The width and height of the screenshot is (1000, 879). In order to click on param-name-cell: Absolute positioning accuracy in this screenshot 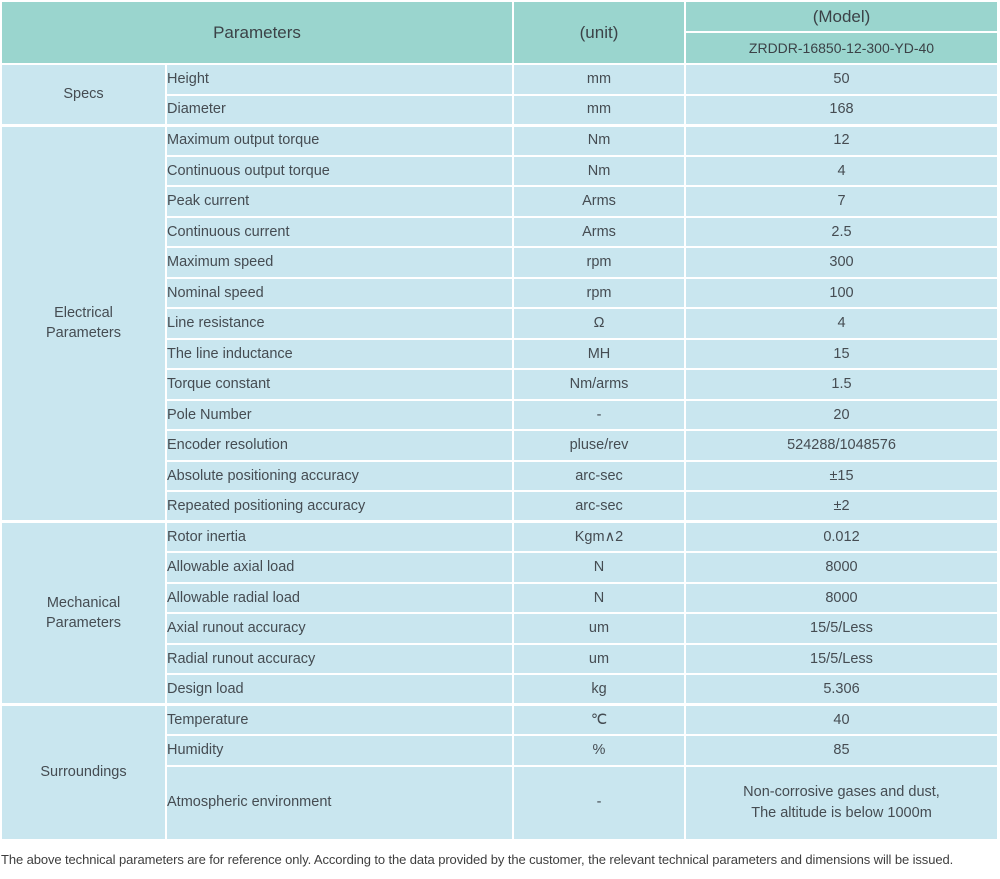, I will do `click(339, 475)`.